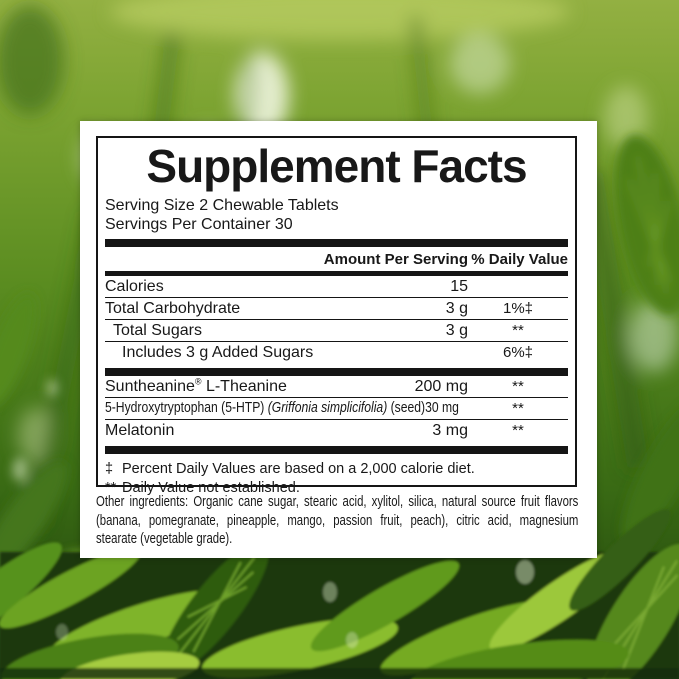  What do you see at coordinates (406, 407) in the screenshot?
I see `ingredient-name-suffix: (seed)` at bounding box center [406, 407].